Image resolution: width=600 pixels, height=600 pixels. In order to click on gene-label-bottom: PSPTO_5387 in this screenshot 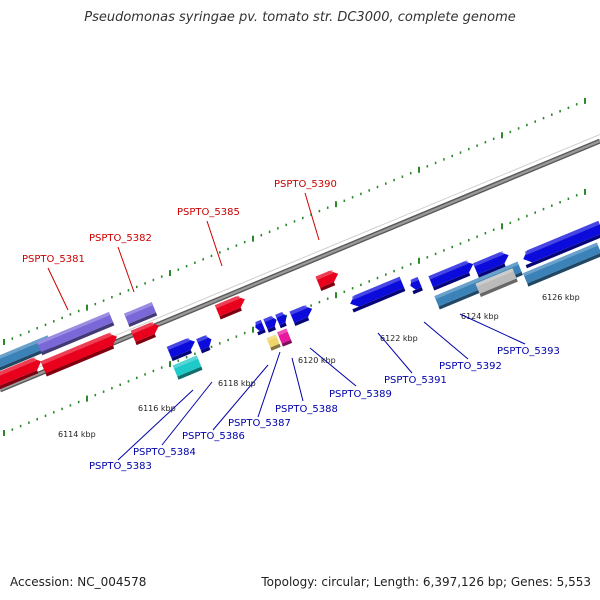, I will do `click(259, 423)`.